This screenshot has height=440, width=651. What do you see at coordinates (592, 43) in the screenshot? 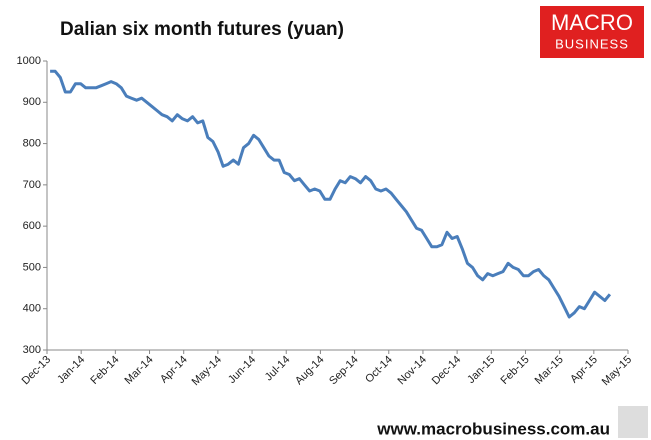
I see `logo-text: BUSINESS` at bounding box center [592, 43].